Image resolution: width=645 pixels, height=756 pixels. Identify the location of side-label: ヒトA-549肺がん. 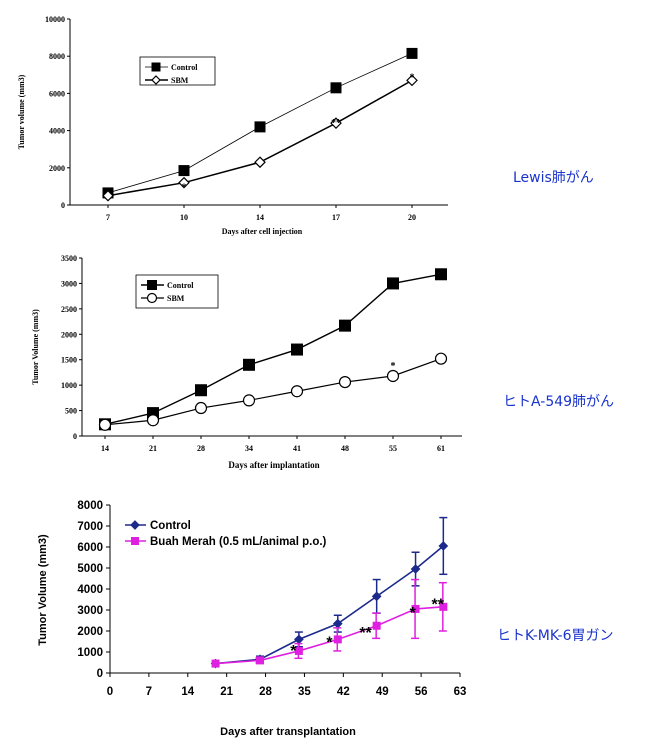
(558, 402).